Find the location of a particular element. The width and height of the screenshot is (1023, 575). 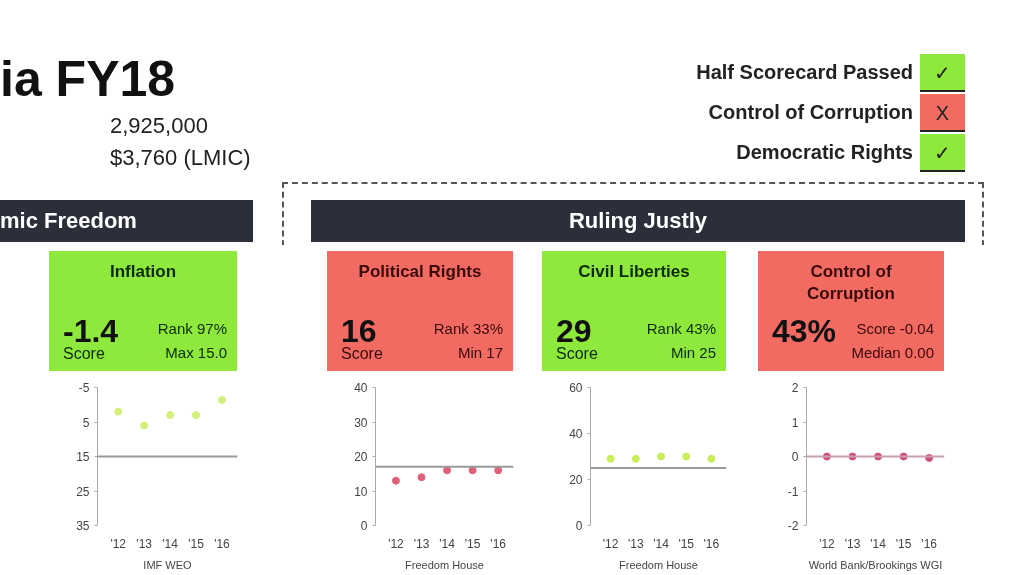

y-tick-label: 30 is located at coordinates (361, 422).